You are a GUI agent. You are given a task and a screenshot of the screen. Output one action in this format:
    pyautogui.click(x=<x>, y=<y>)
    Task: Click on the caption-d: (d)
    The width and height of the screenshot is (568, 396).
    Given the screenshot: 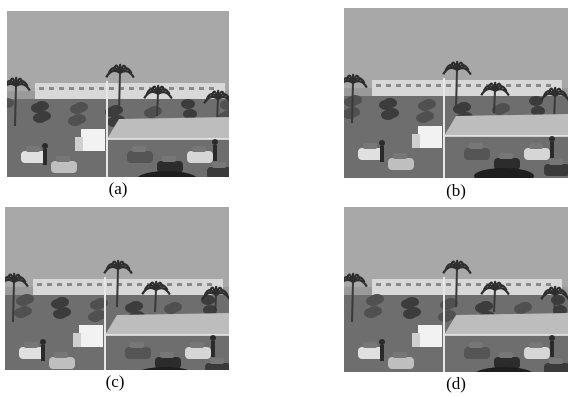 What is the action you would take?
    pyautogui.click(x=456, y=383)
    